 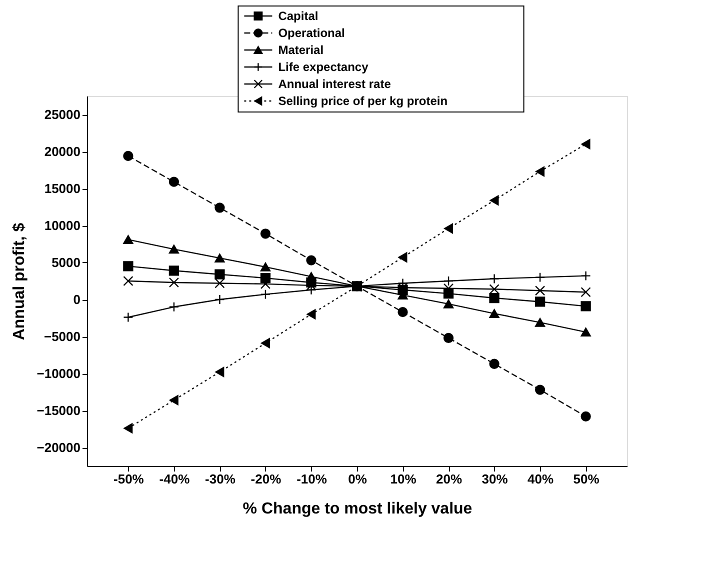 What do you see at coordinates (298, 16) in the screenshot?
I see `legend-label: Capital` at bounding box center [298, 16].